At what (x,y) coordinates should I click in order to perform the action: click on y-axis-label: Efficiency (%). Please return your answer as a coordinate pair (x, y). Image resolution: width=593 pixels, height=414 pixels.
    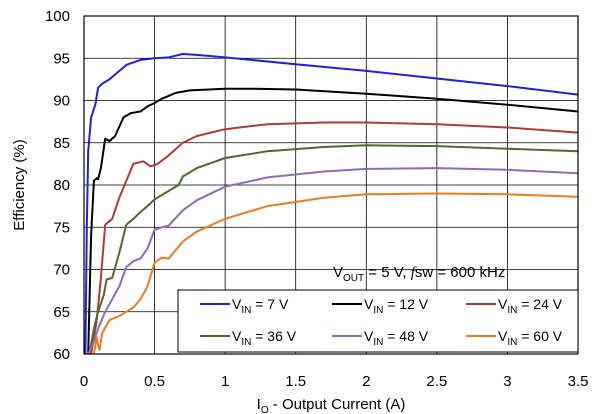
    Looking at the image, I should click on (19, 184).